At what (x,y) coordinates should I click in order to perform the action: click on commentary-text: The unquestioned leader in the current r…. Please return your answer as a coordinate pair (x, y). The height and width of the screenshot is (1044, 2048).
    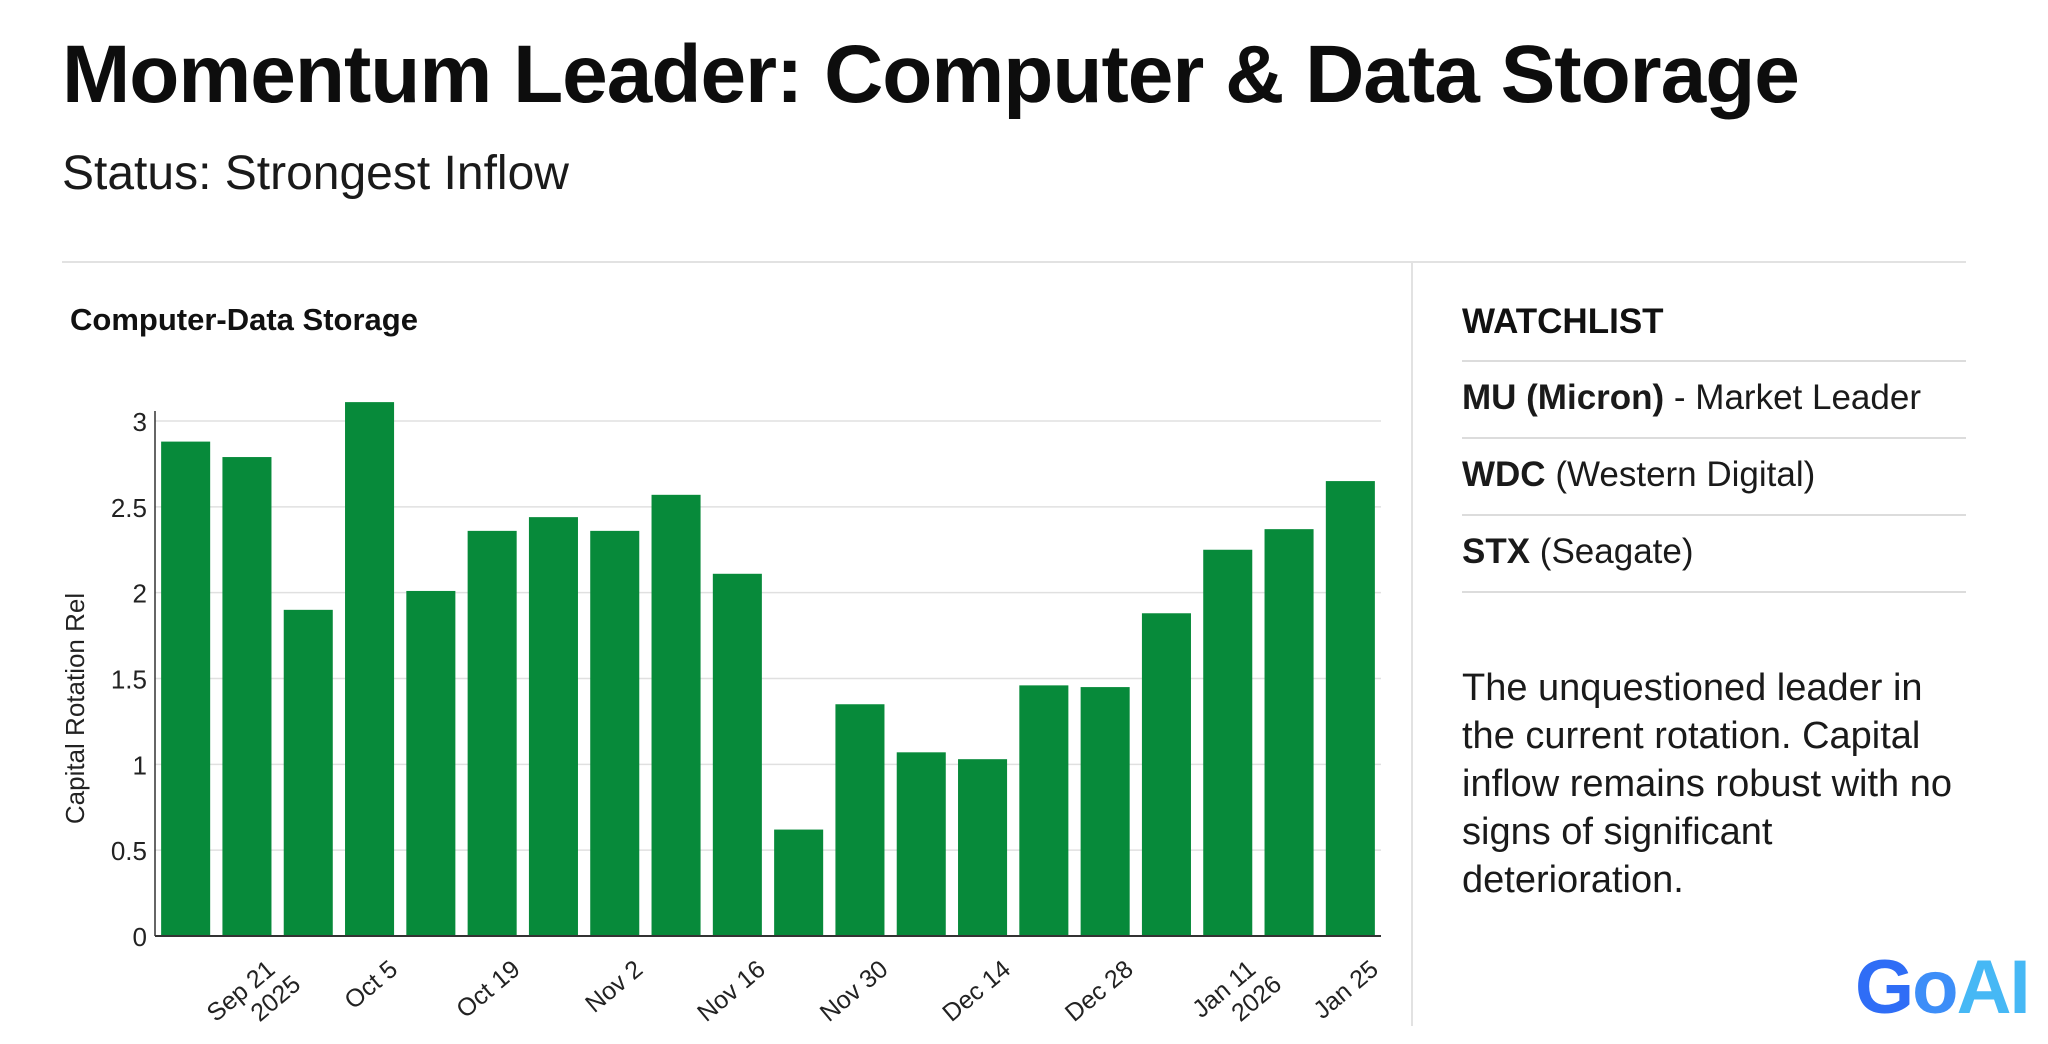
    Looking at the image, I should click on (1707, 784).